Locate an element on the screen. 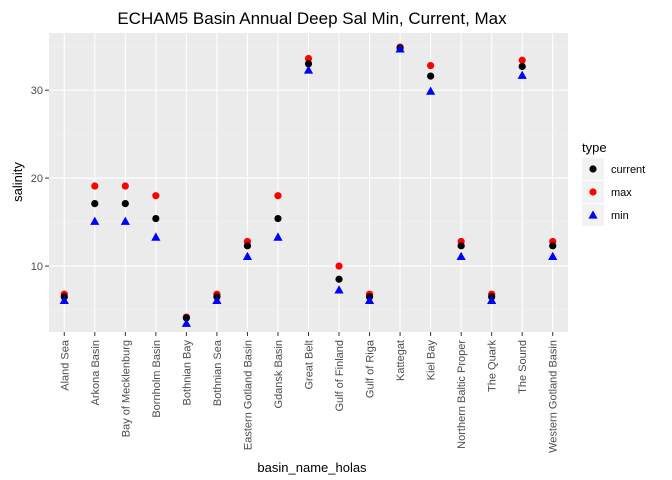 The image size is (672, 480). x-tick-label: Eastern Gotland Basin is located at coordinates (248, 395).